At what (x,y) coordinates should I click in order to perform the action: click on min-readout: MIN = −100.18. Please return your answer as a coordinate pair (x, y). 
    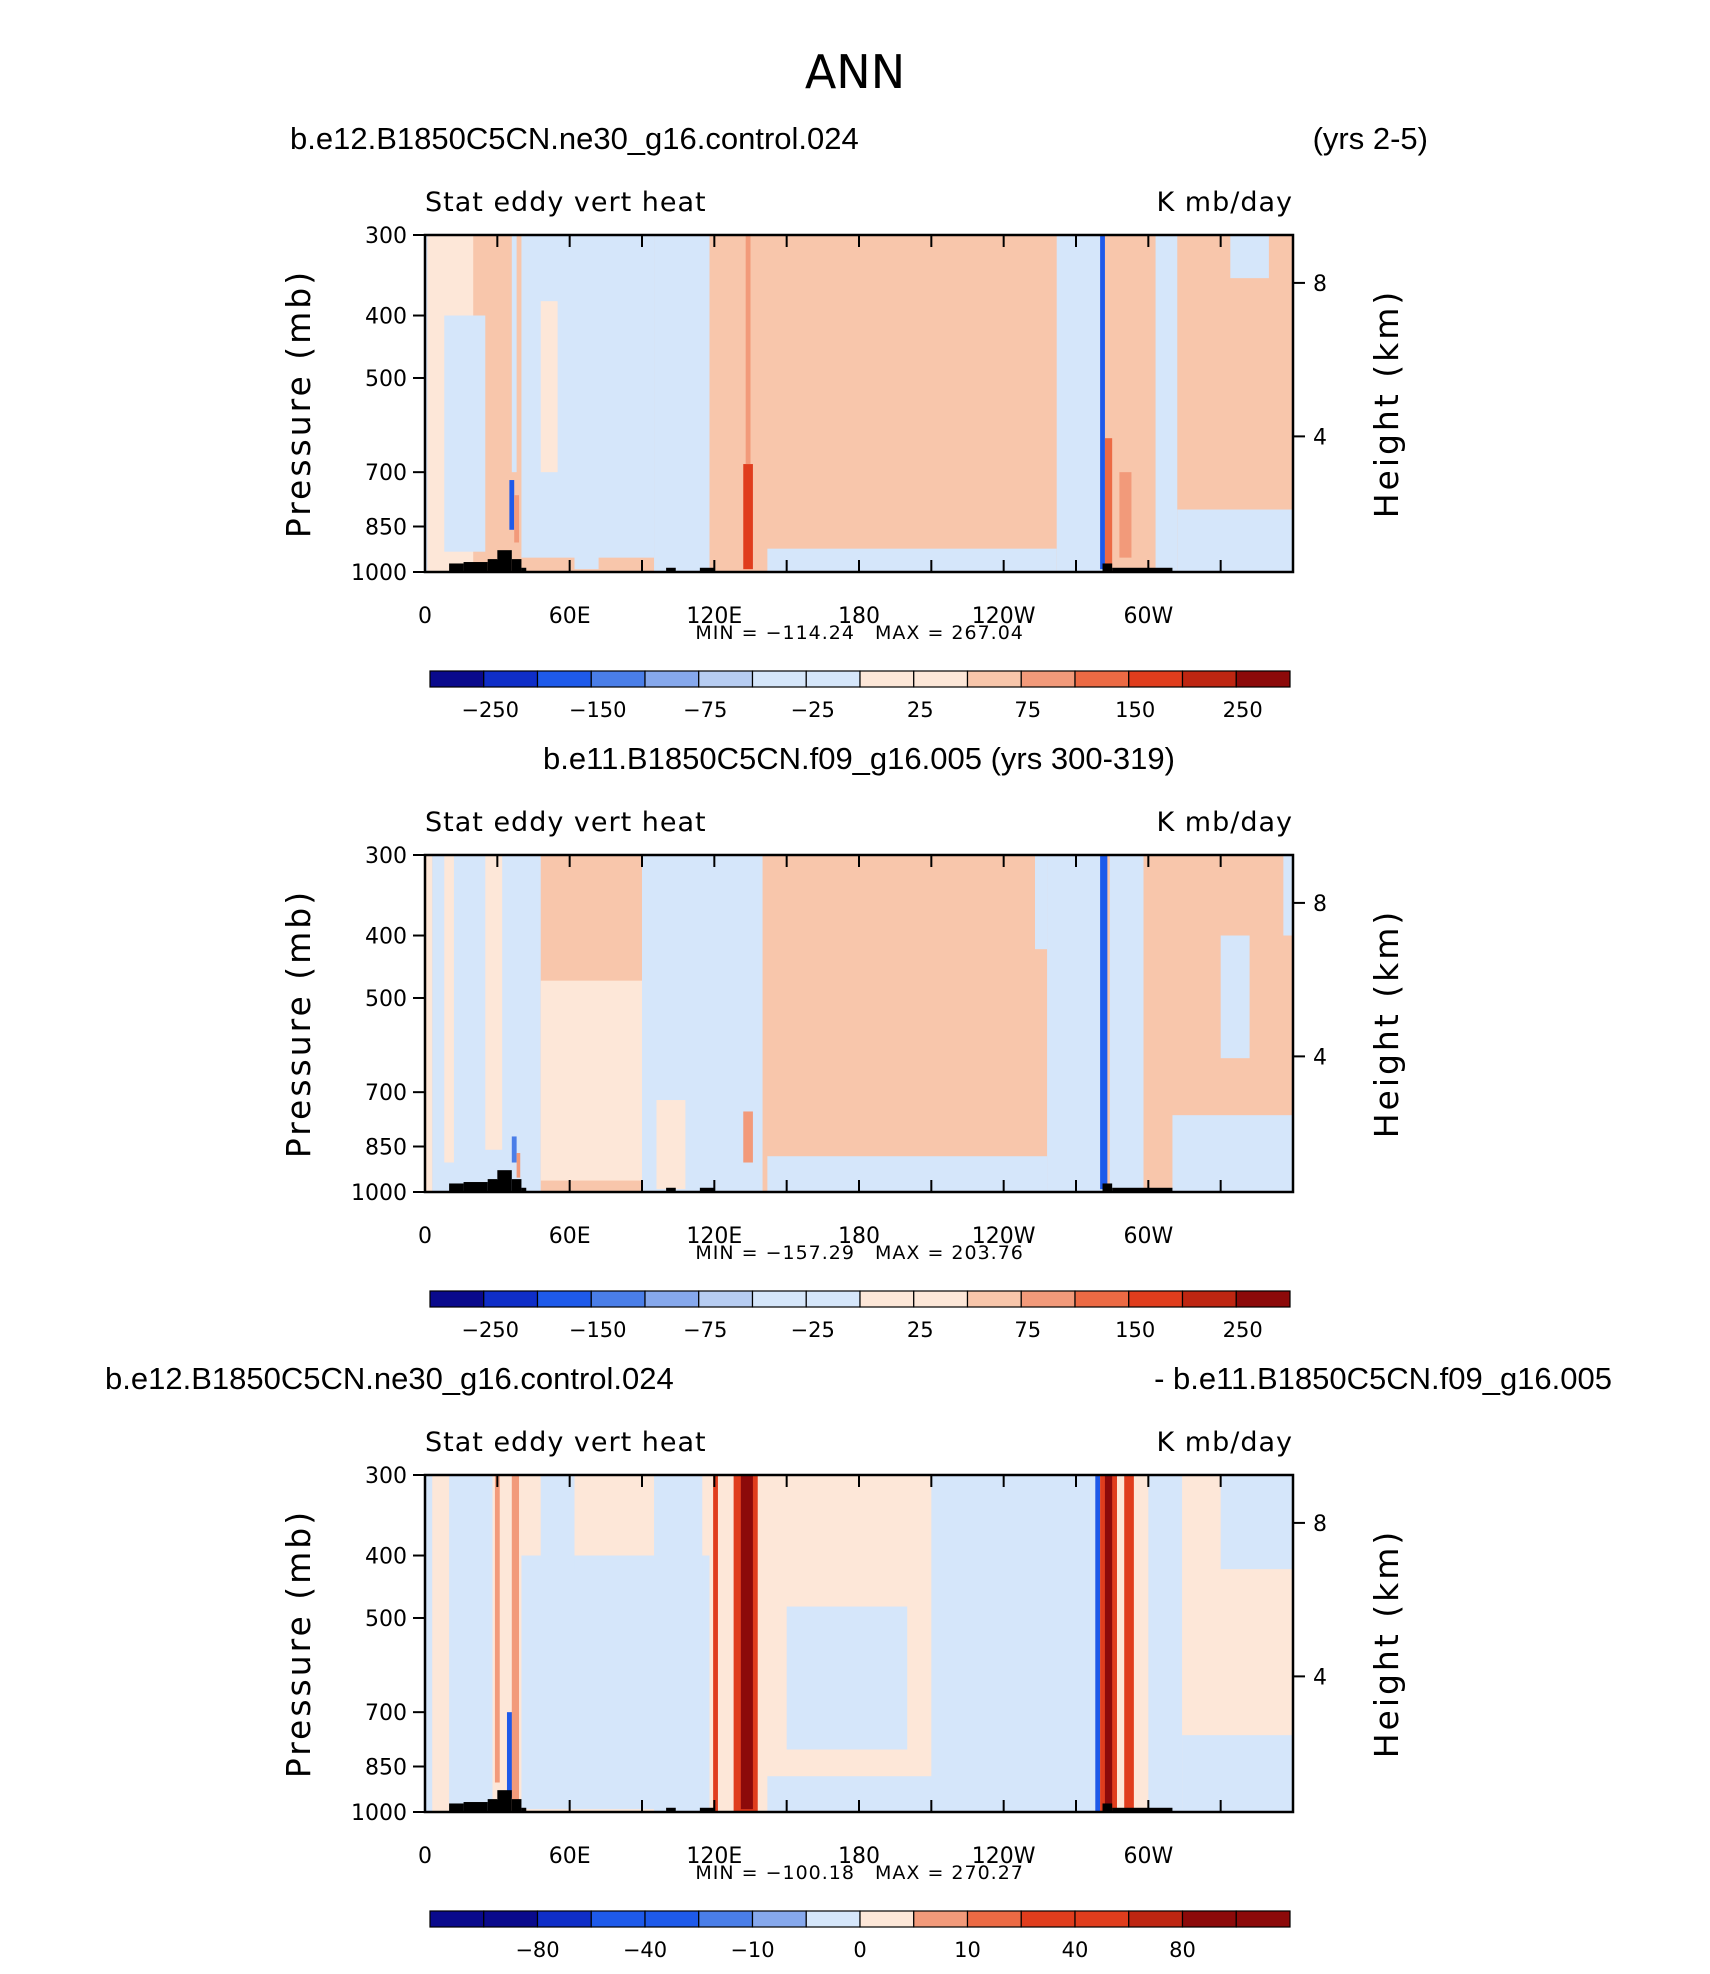
    Looking at the image, I should click on (775, 1873).